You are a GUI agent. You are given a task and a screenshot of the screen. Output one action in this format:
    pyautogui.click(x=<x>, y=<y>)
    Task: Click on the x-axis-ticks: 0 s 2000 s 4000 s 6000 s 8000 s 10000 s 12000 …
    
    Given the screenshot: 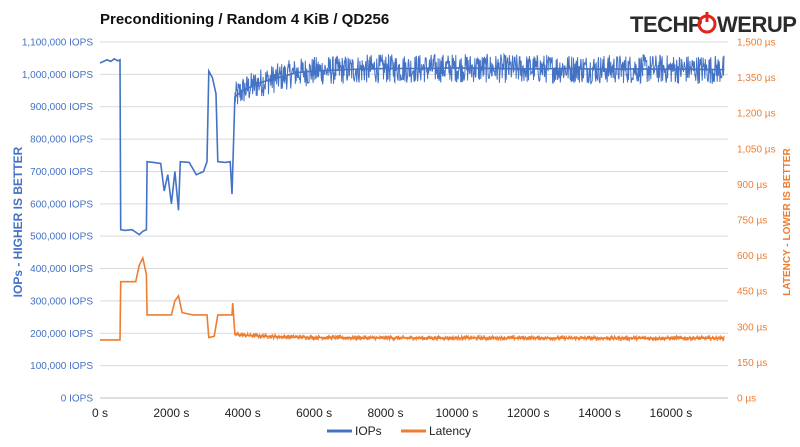 What is the action you would take?
    pyautogui.click(x=392, y=413)
    